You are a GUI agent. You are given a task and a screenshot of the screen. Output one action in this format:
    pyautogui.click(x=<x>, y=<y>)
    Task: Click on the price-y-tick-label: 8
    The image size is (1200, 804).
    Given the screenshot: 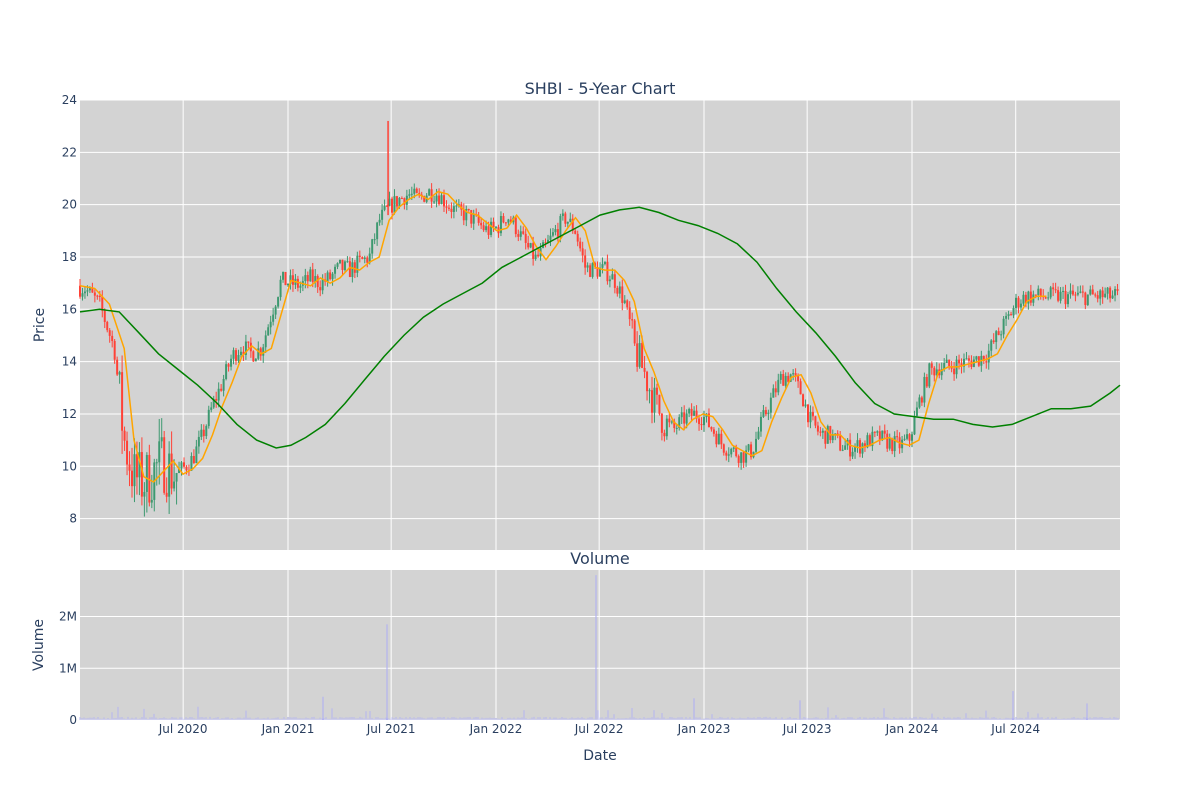 What is the action you would take?
    pyautogui.click(x=73, y=519)
    